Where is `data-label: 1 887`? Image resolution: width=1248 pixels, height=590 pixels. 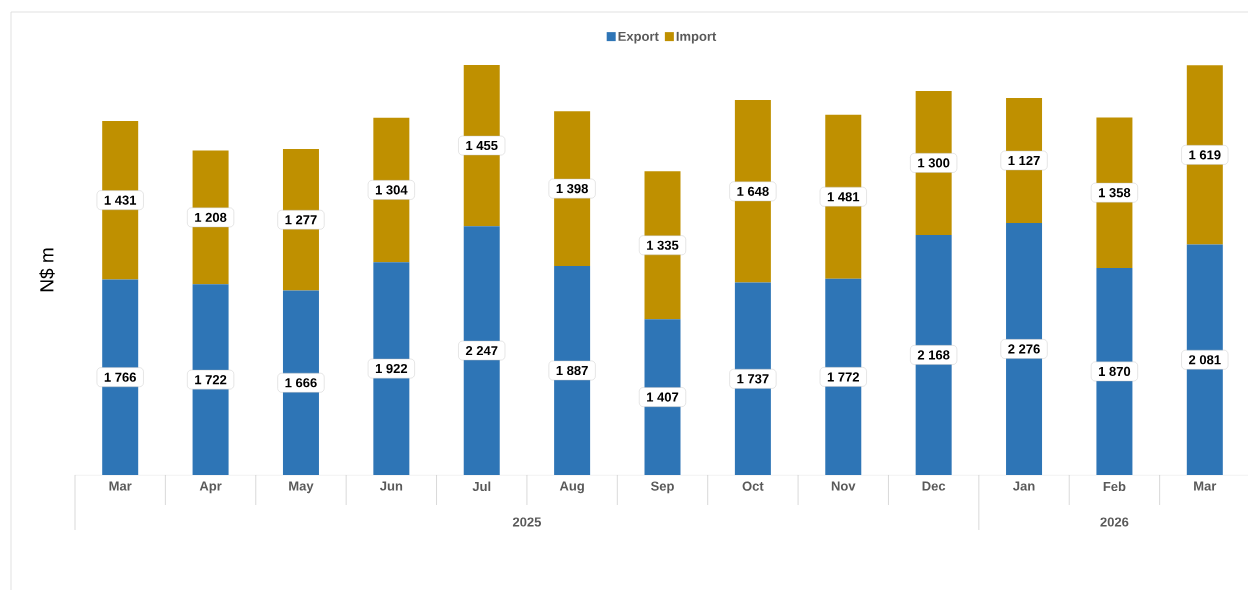
data-label: 1 887 is located at coordinates (572, 370).